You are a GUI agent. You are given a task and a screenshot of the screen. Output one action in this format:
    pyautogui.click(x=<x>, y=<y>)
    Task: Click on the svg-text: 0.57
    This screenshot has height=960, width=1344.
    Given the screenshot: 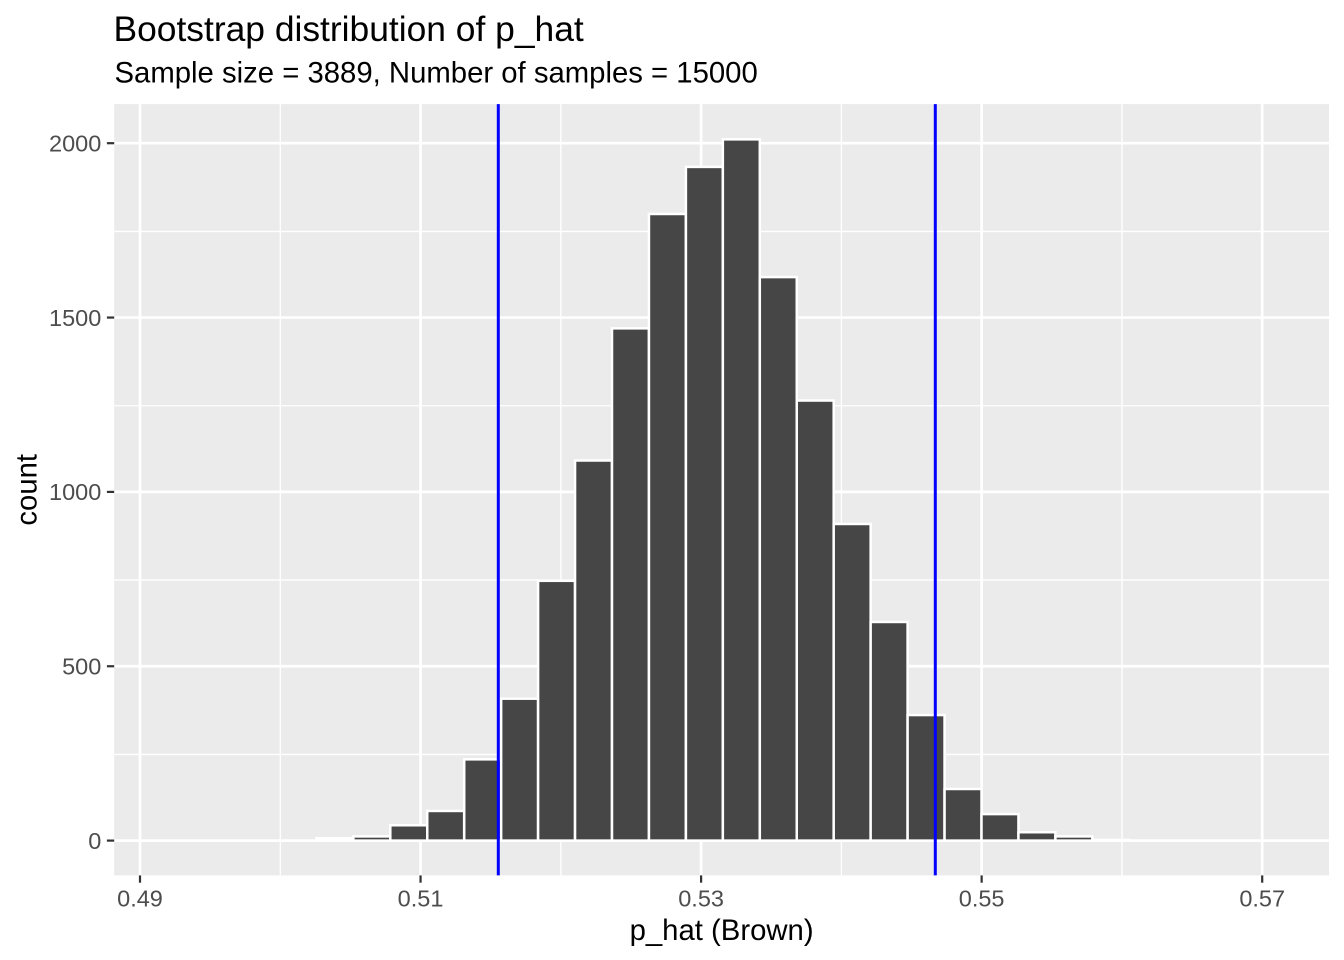 What is the action you would take?
    pyautogui.click(x=1262, y=899)
    